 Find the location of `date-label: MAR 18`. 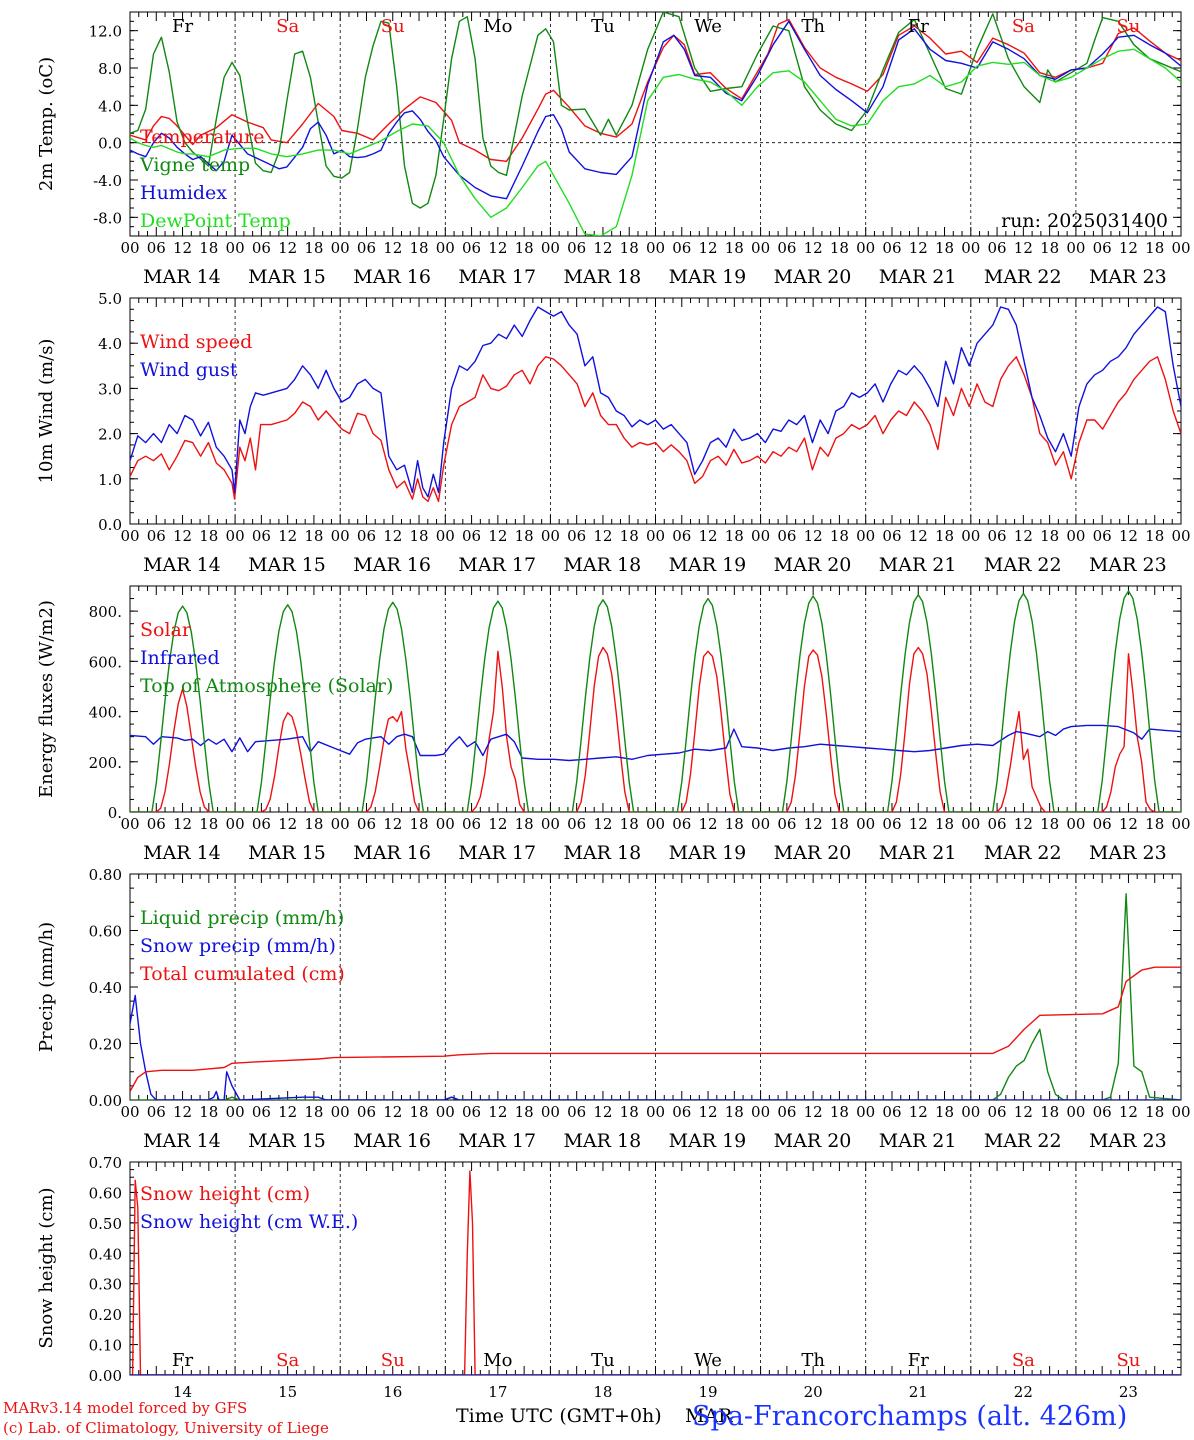

date-label: MAR 18 is located at coordinates (602, 277).